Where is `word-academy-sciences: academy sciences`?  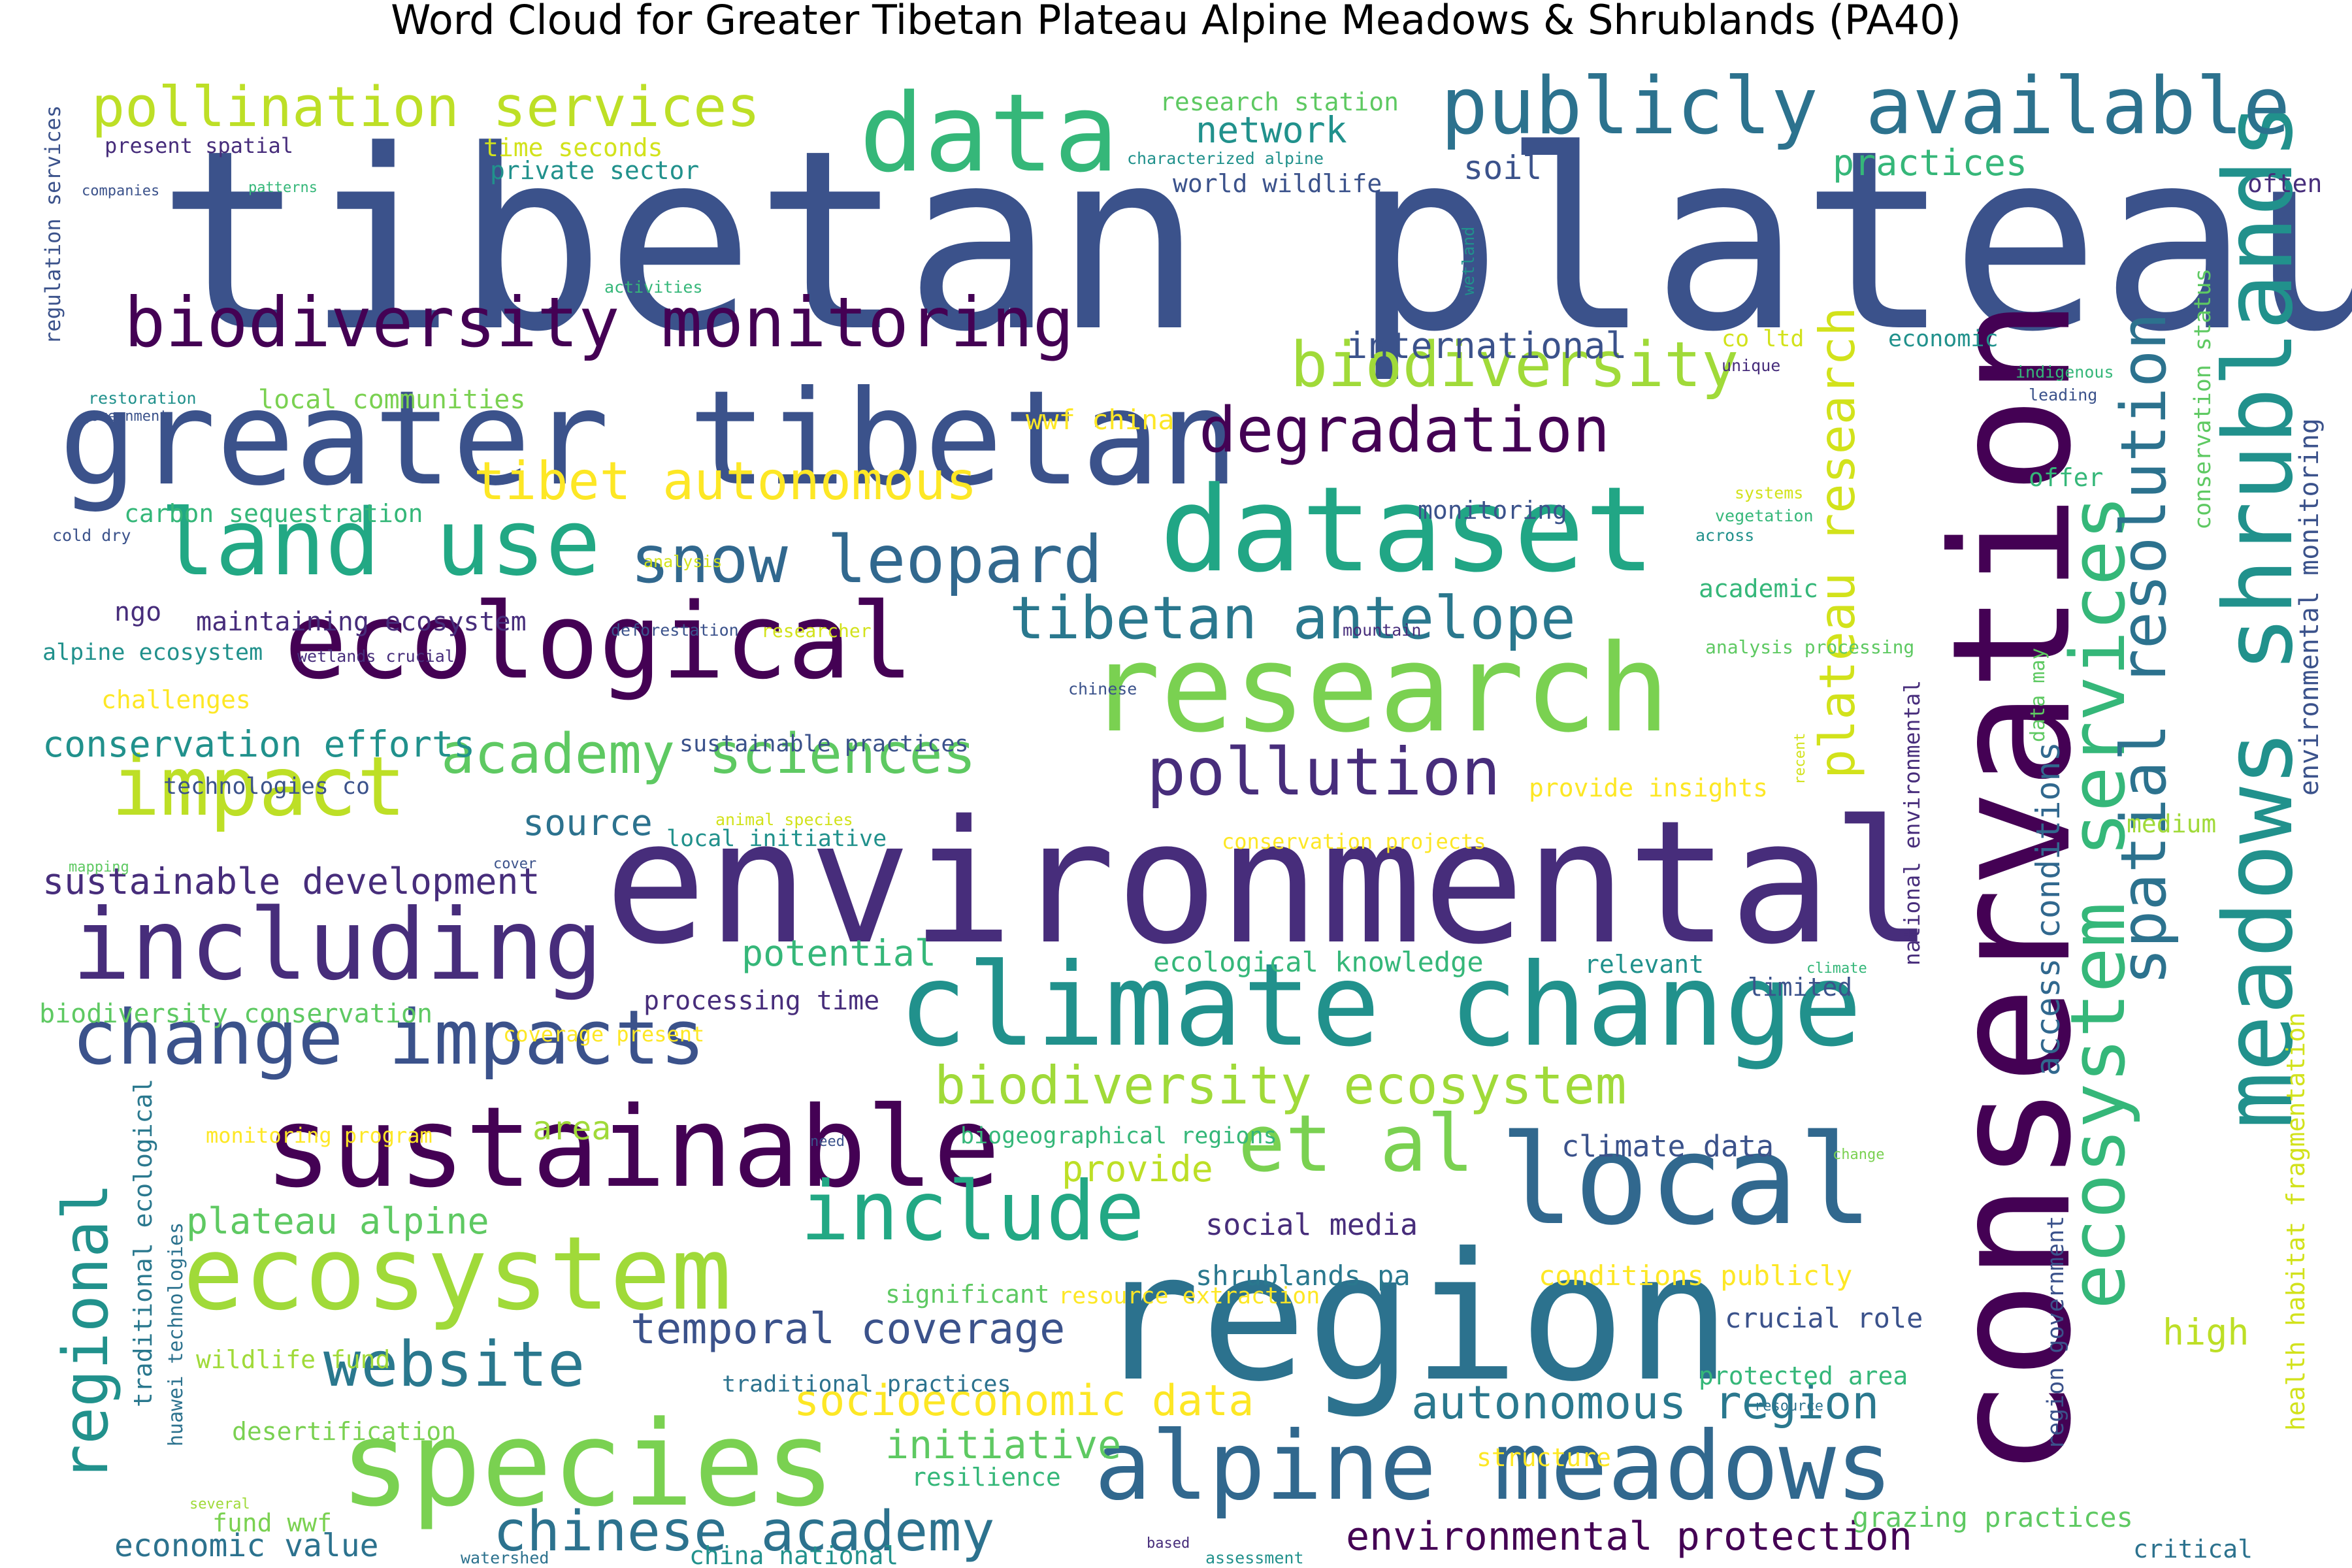 word-academy-sciences: academy sciences is located at coordinates (708, 754).